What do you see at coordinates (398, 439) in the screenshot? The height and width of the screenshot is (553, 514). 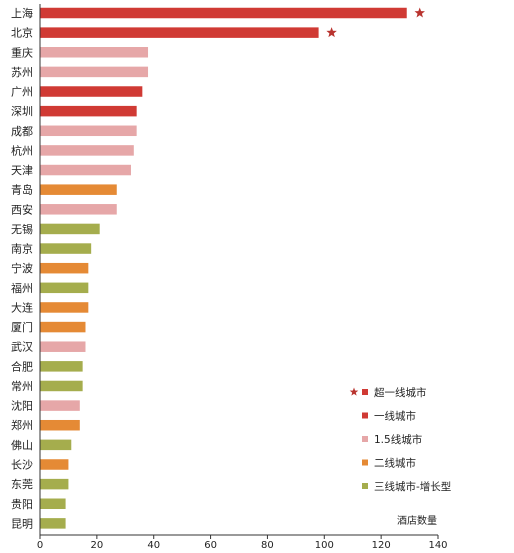 I see `legend-label: 1.5线城市` at bounding box center [398, 439].